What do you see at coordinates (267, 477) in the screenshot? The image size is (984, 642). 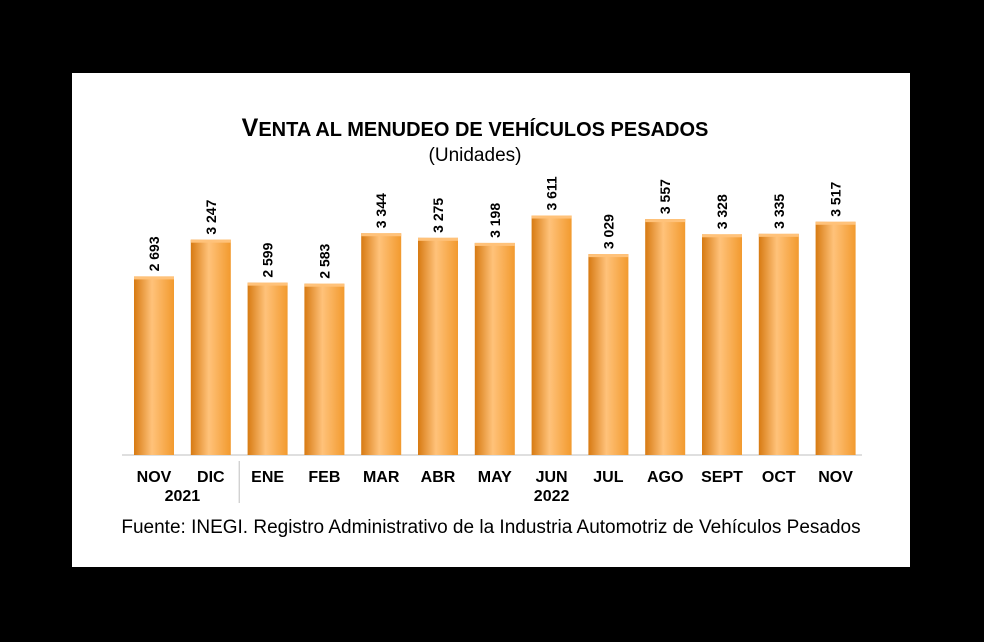 I see `category-label-2: ENE` at bounding box center [267, 477].